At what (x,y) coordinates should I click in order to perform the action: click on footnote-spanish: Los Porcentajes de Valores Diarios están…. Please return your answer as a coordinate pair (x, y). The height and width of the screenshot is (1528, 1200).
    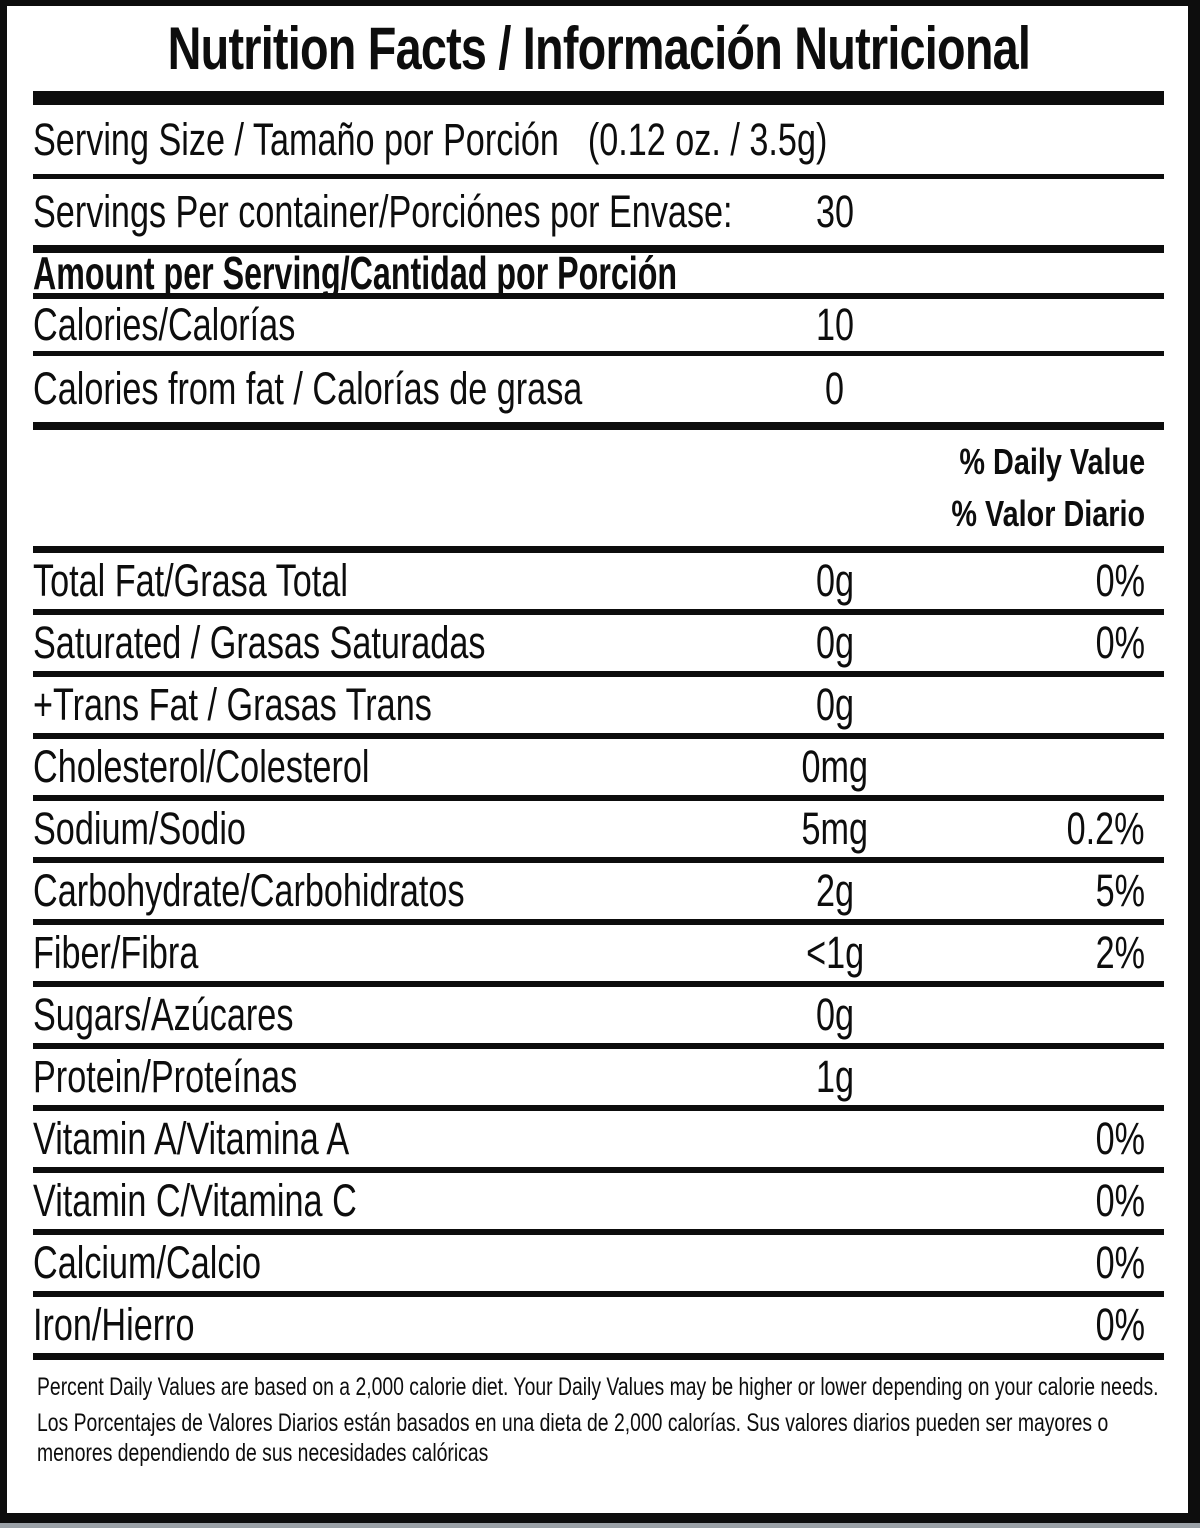
    Looking at the image, I should click on (573, 1438).